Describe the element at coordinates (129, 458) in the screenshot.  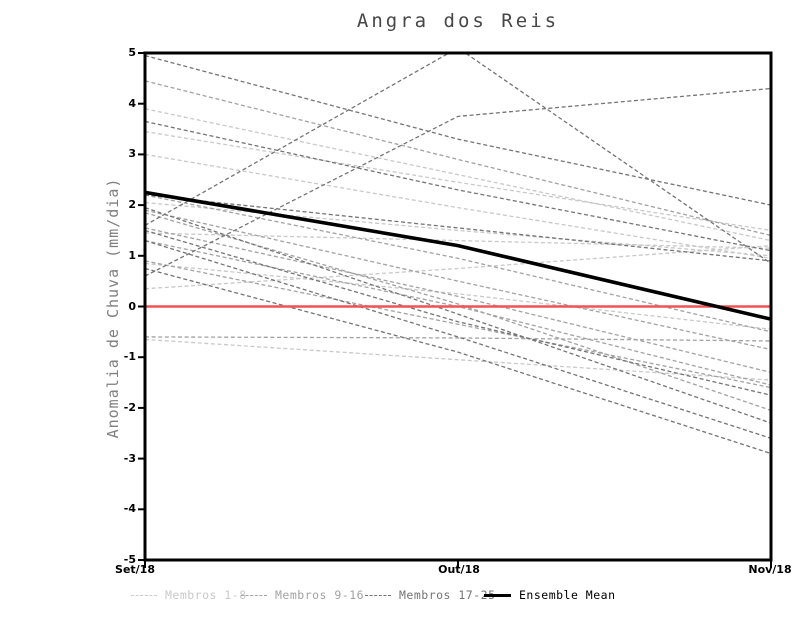
I see `y-tick-label: -3` at that location.